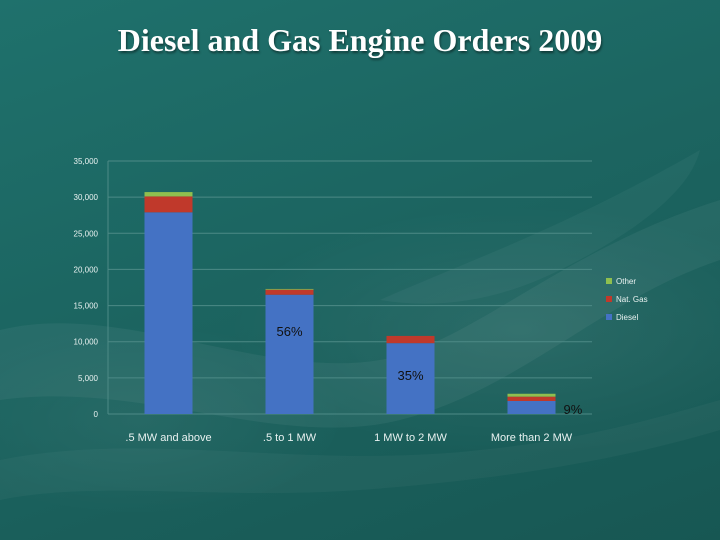  What do you see at coordinates (532, 438) in the screenshot?
I see `x-tick-label: More than 2 MW` at bounding box center [532, 438].